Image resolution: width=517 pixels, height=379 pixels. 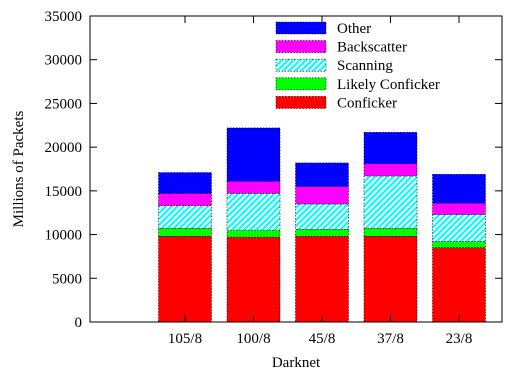 What do you see at coordinates (367, 103) in the screenshot?
I see `legend-label-conficker: Conficker` at bounding box center [367, 103].